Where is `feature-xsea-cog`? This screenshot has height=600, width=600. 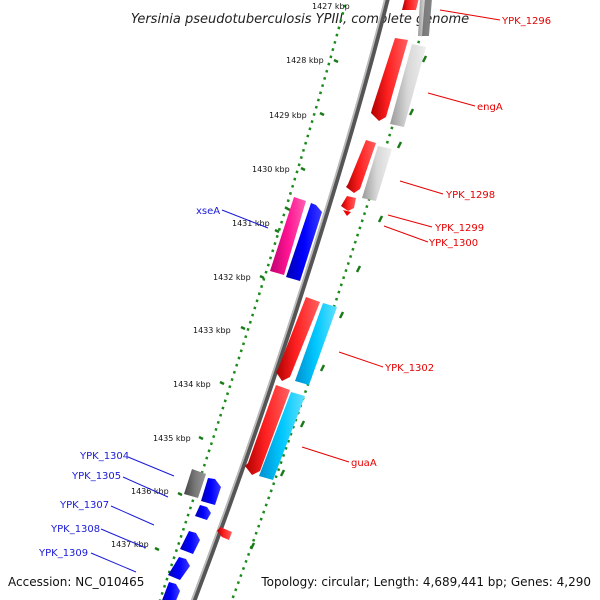 feature-xsea-cog is located at coordinates (288, 236).